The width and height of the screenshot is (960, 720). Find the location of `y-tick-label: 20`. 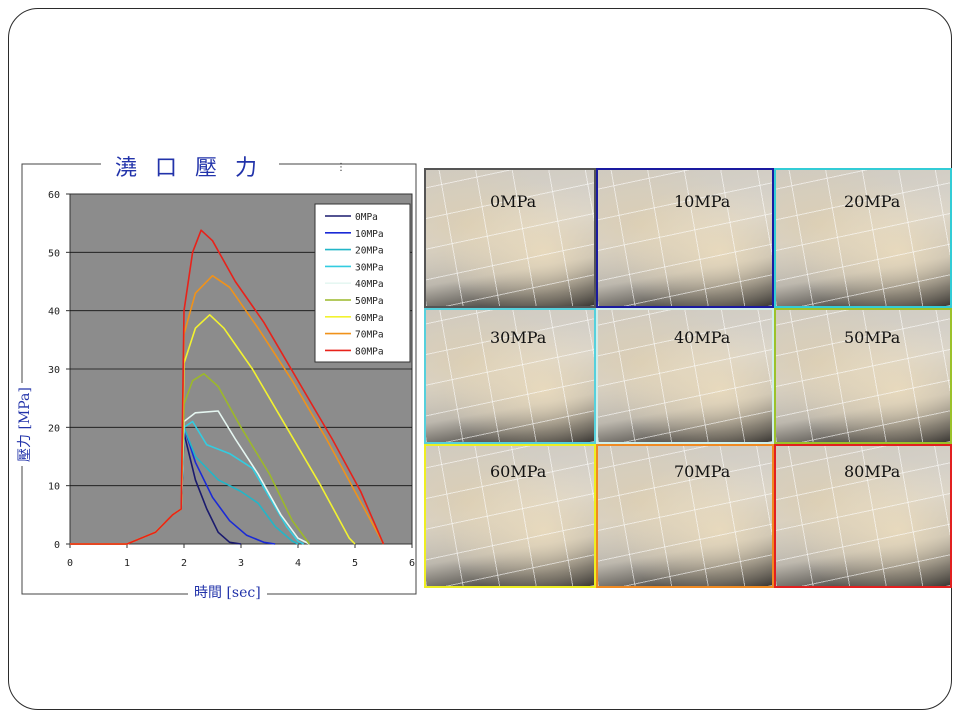

y-tick-label: 20 is located at coordinates (54, 428).